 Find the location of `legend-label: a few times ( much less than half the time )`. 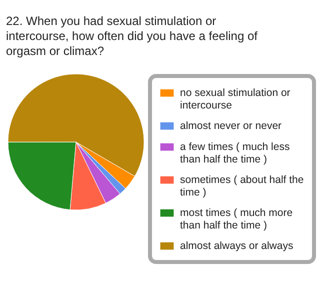

legend-label: a few times ( much less than half the time ) is located at coordinates (235, 153).